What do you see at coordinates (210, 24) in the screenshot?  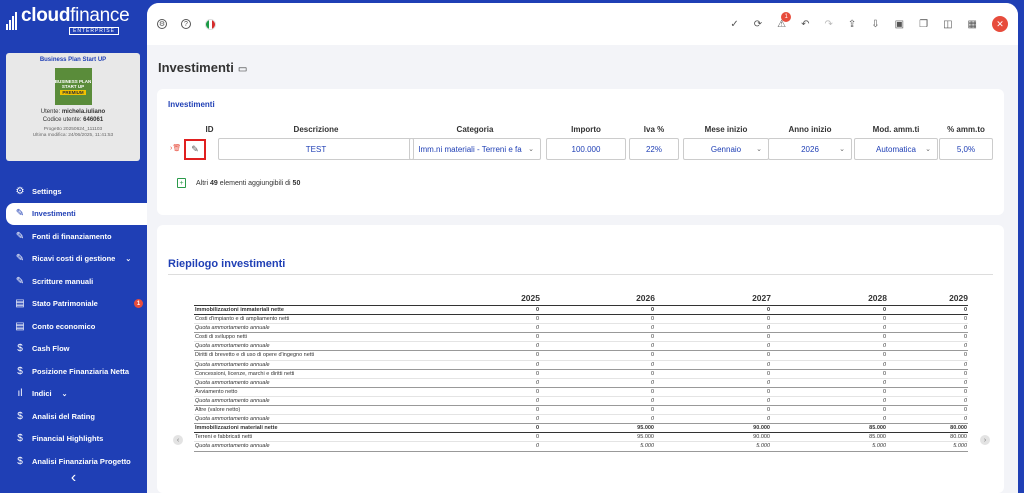 I see `italian-flag-icon` at bounding box center [210, 24].